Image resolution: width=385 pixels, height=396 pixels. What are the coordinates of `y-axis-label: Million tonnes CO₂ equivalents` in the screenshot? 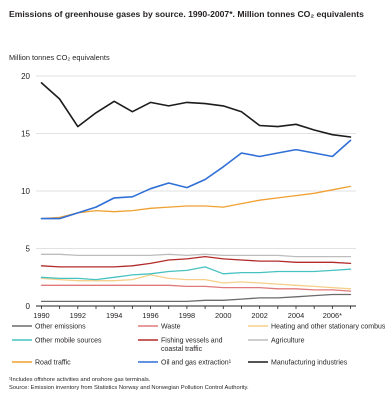 It's located at (59, 57).